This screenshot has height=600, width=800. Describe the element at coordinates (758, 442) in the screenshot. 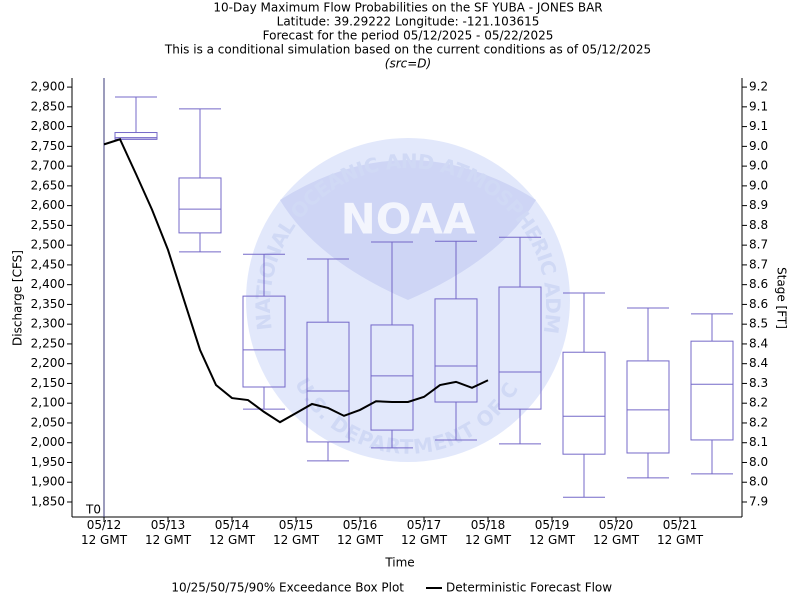

I see `y2-tick-label: 8.1` at that location.